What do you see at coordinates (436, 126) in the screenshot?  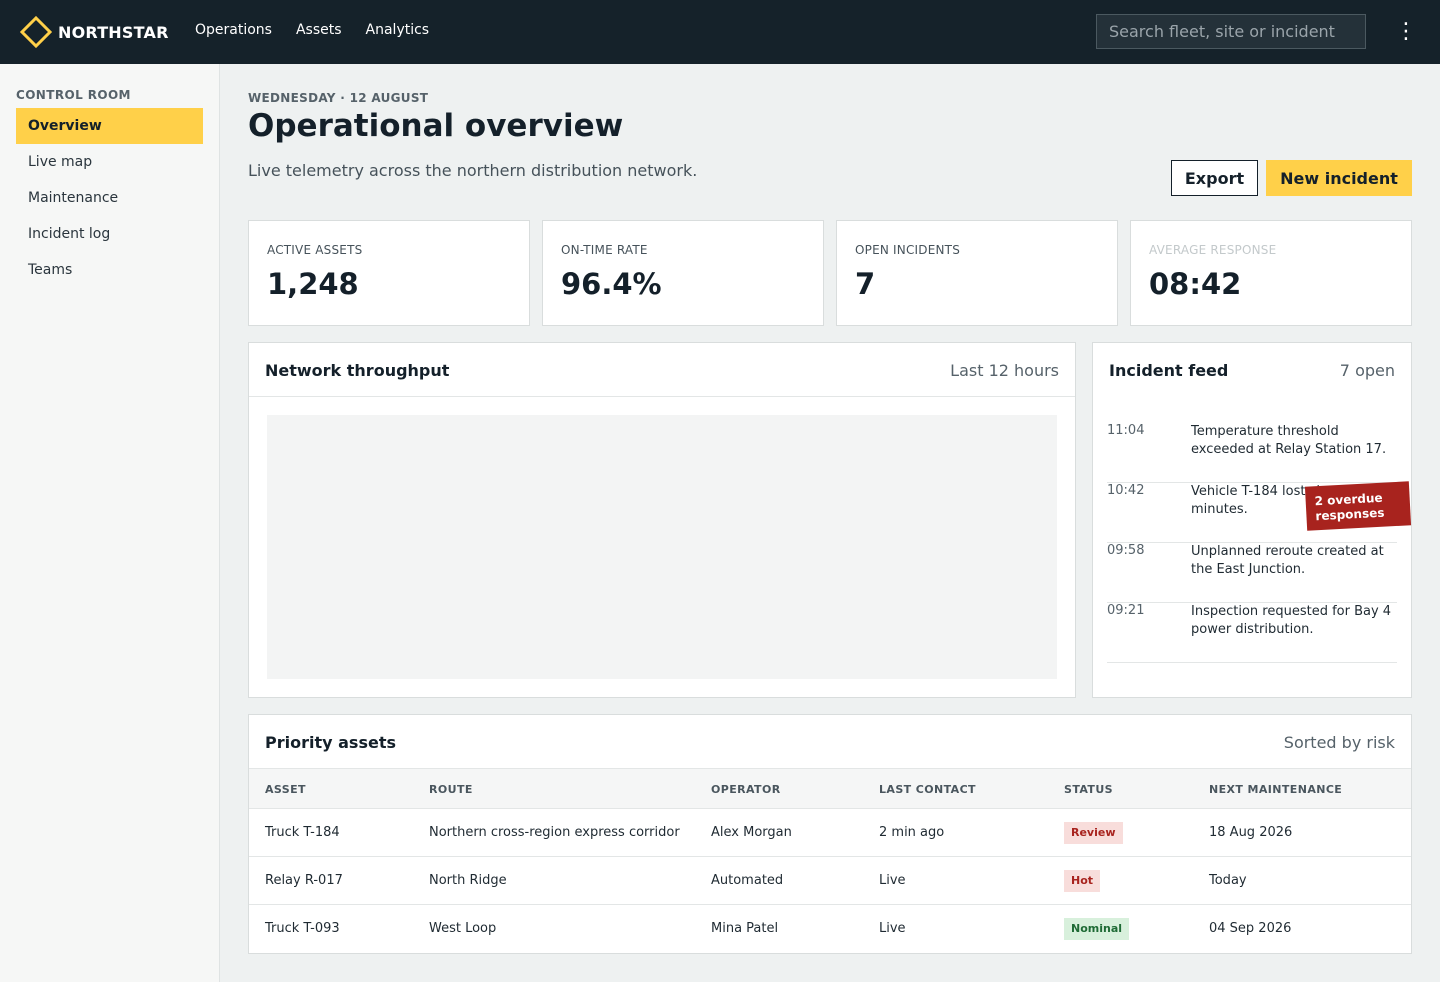 I see `page-title: Operational overview` at bounding box center [436, 126].